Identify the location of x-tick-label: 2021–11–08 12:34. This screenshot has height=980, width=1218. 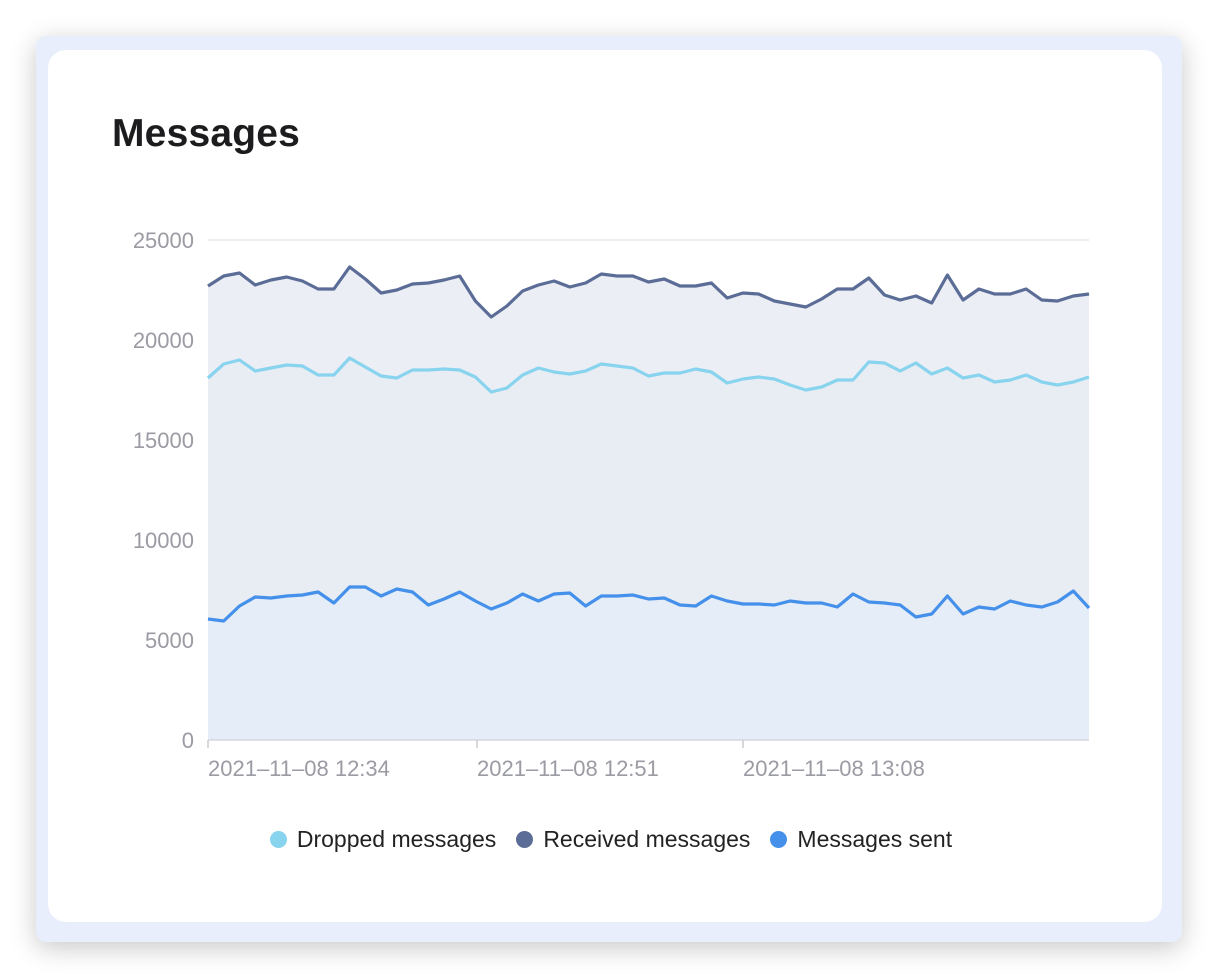
(299, 768).